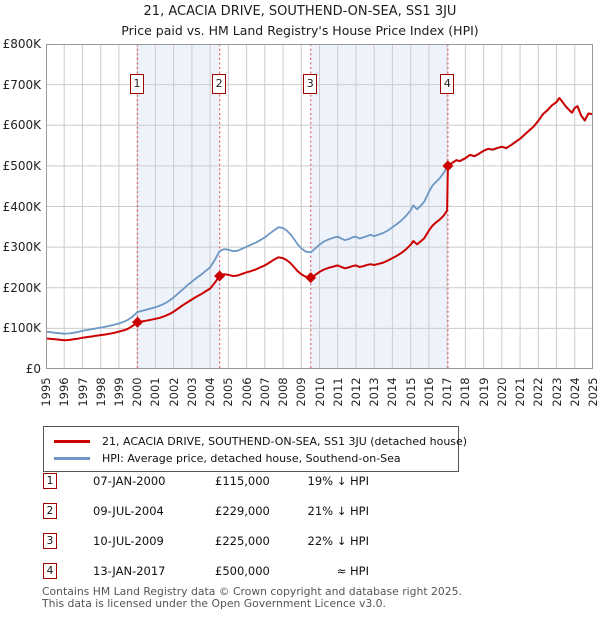 The image size is (600, 620). What do you see at coordinates (310, 84) in the screenshot?
I see `sale-marker-label-3: 3` at bounding box center [310, 84].